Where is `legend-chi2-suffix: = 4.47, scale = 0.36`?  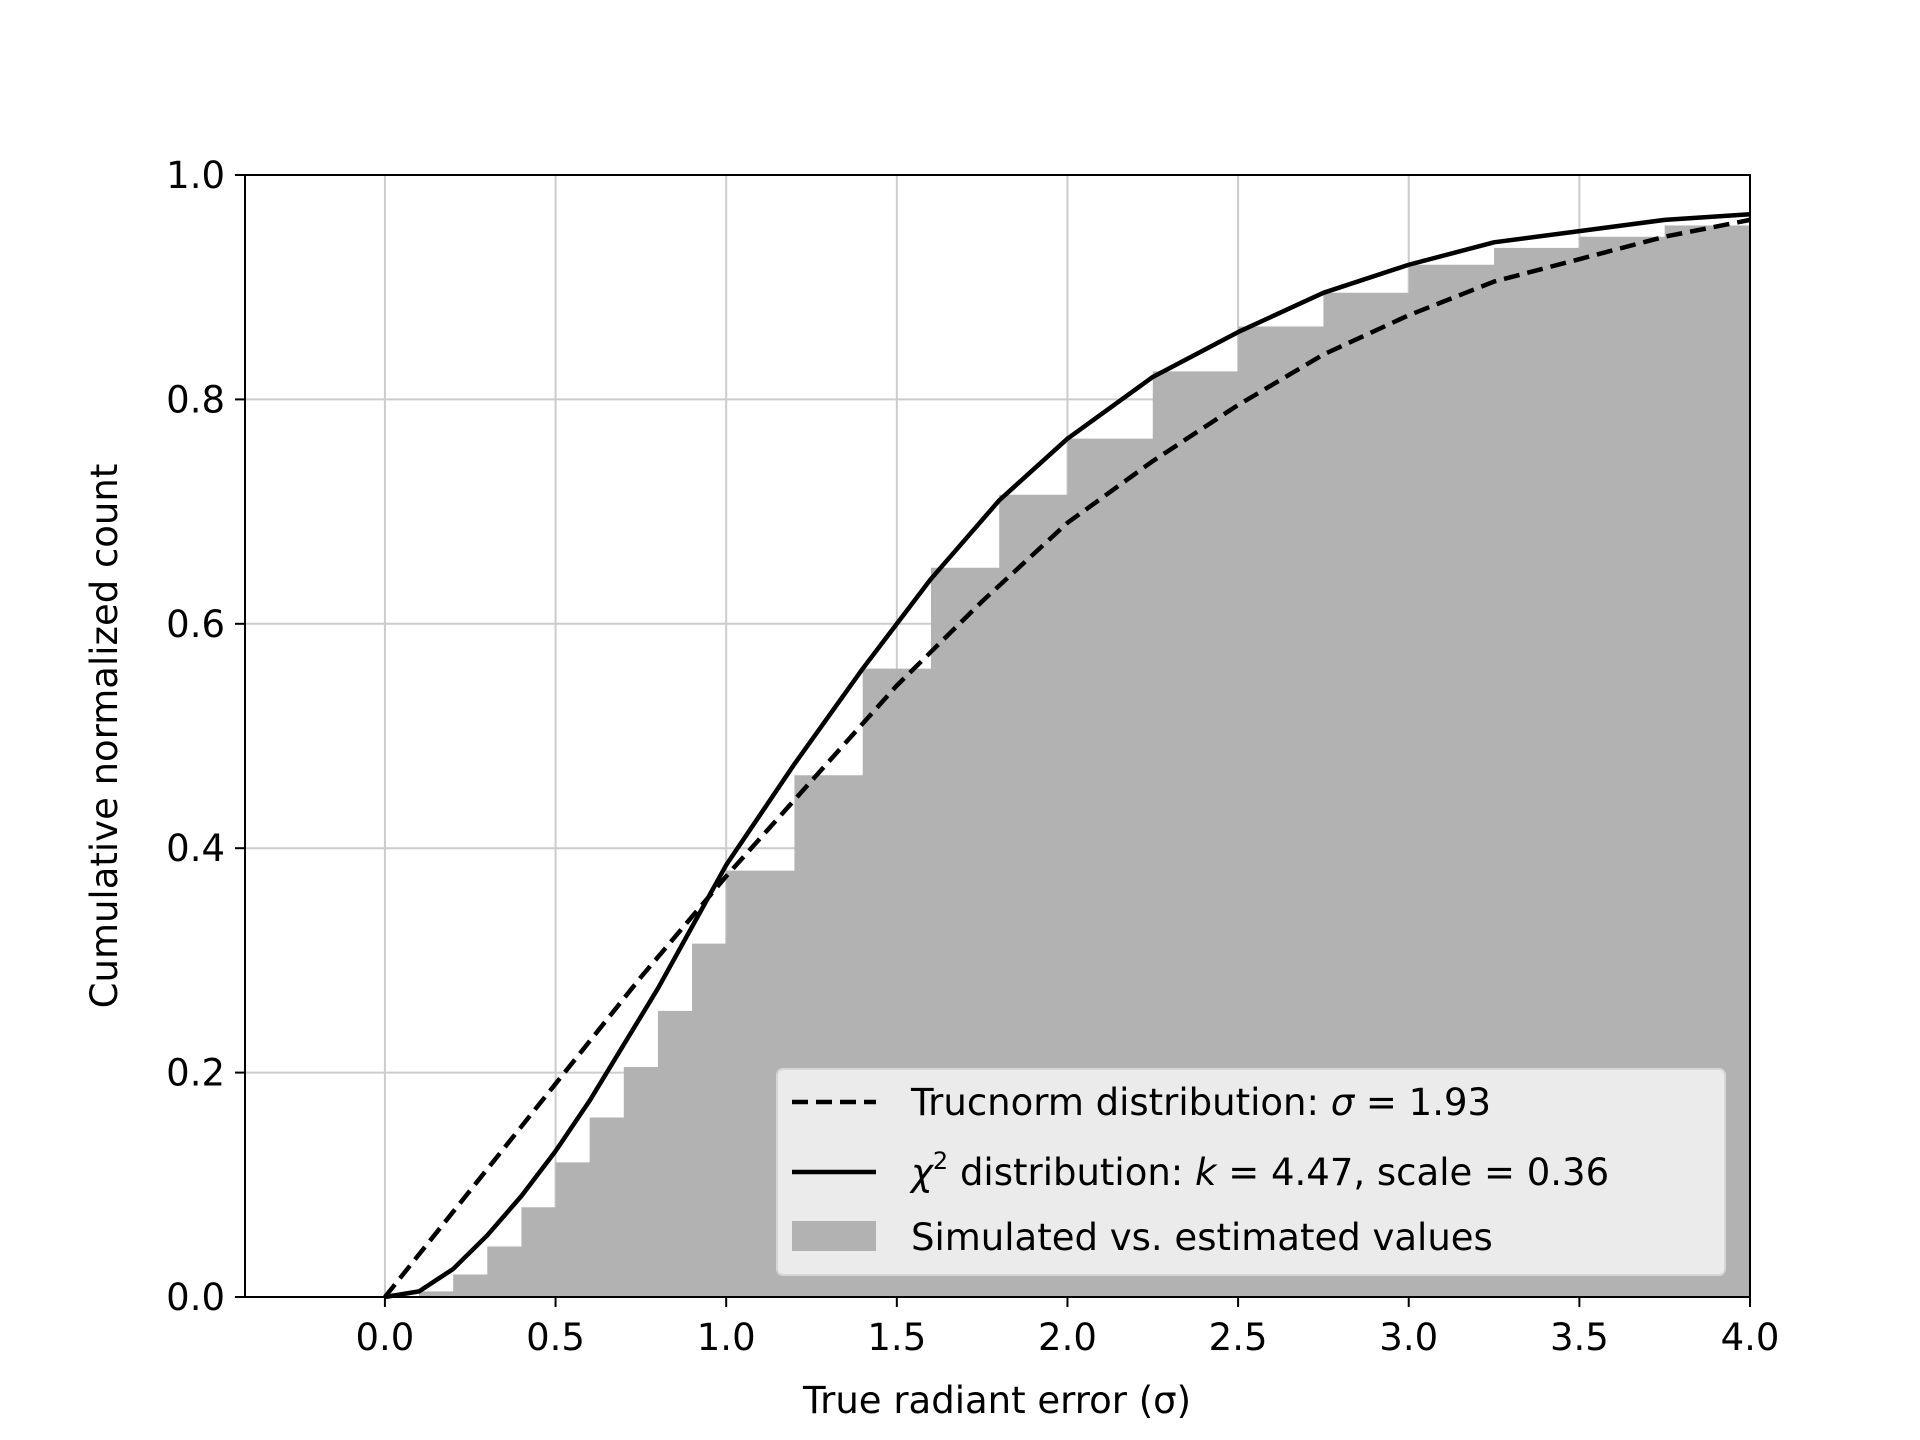 legend-chi2-suffix: = 4.47, scale = 0.36 is located at coordinates (1412, 1172).